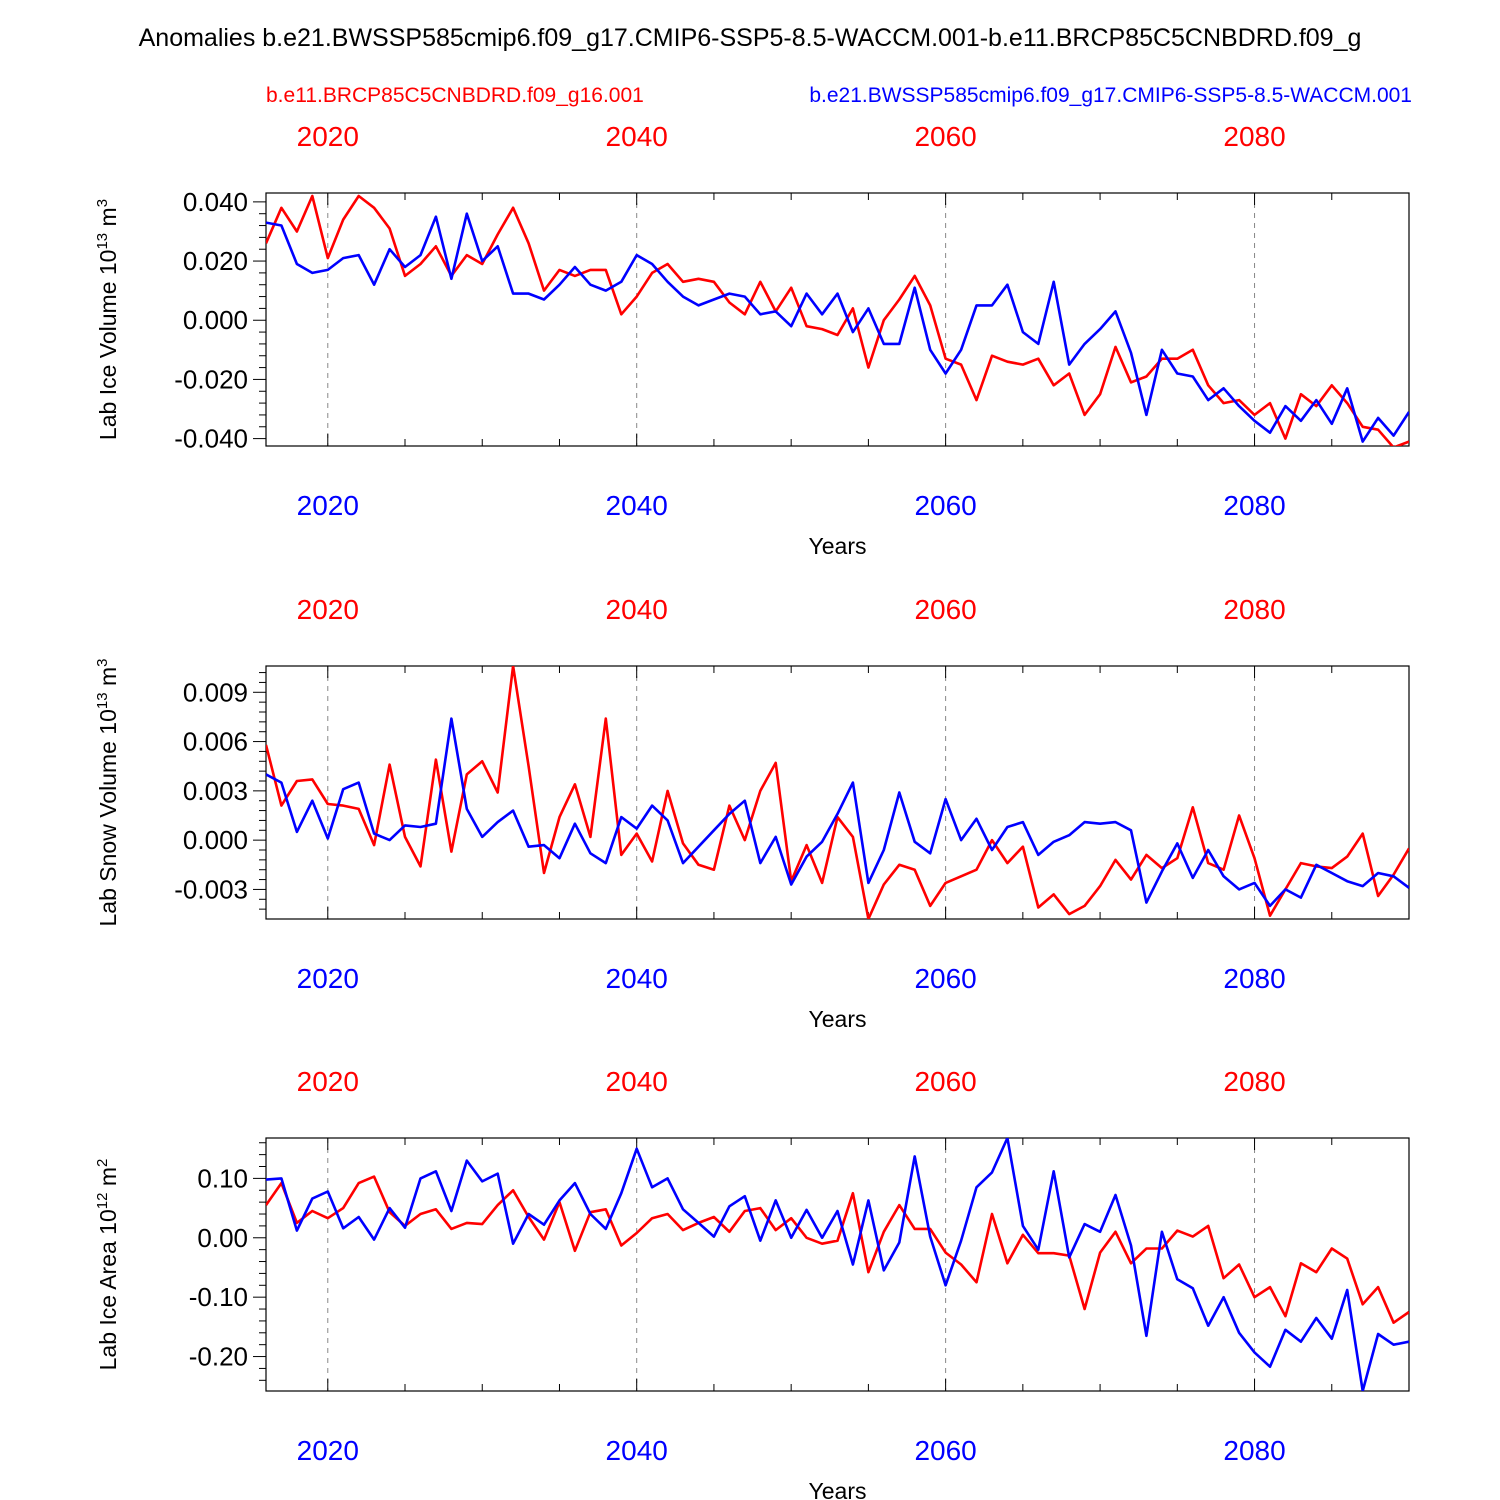 Image resolution: width=1500 pixels, height=1500 pixels. What do you see at coordinates (222, 1238) in the screenshot?
I see `y-tick-label: 0.00` at bounding box center [222, 1238].